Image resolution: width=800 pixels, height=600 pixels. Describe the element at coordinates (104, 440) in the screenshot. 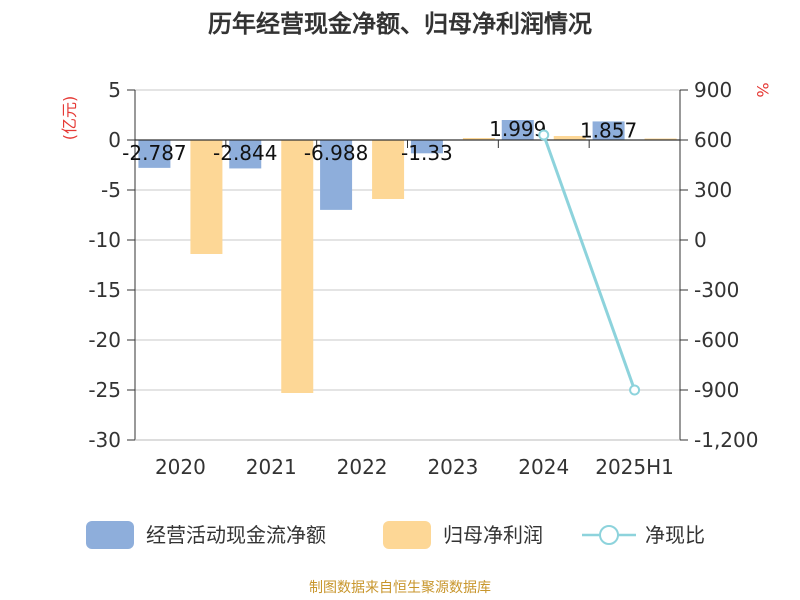

I see `left-tick-label: -30` at that location.